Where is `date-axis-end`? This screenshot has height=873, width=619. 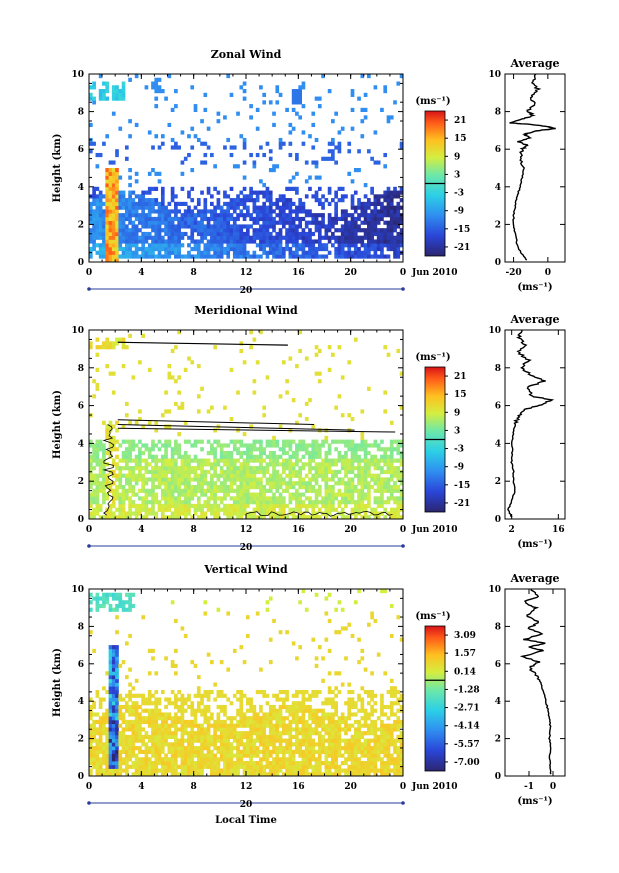
date-axis-end is located at coordinates (89, 546).